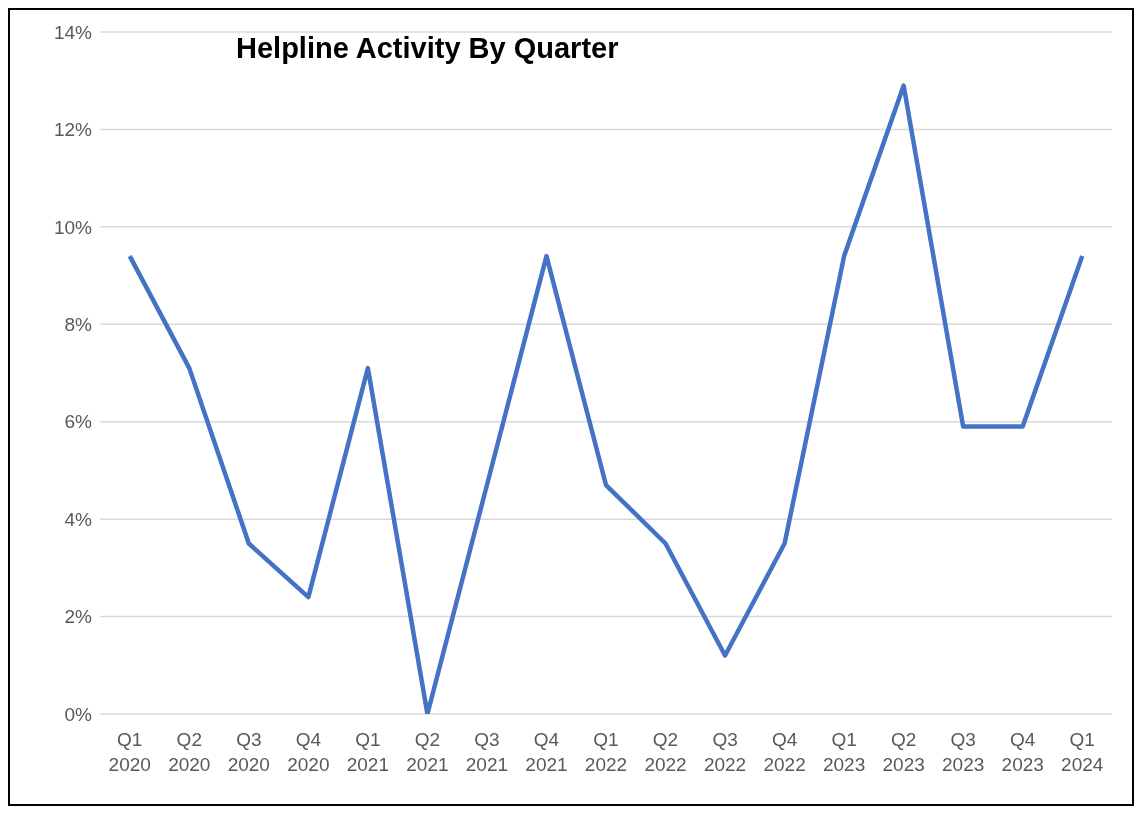  What do you see at coordinates (308, 752) in the screenshot?
I see `x-tick-label: Q4 2020` at bounding box center [308, 752].